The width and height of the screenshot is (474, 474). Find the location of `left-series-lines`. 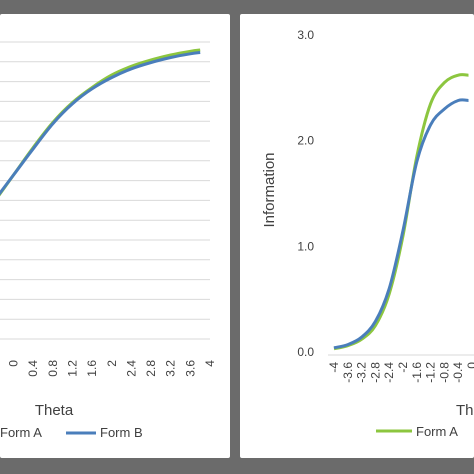

left-series-lines is located at coordinates (100, 122).